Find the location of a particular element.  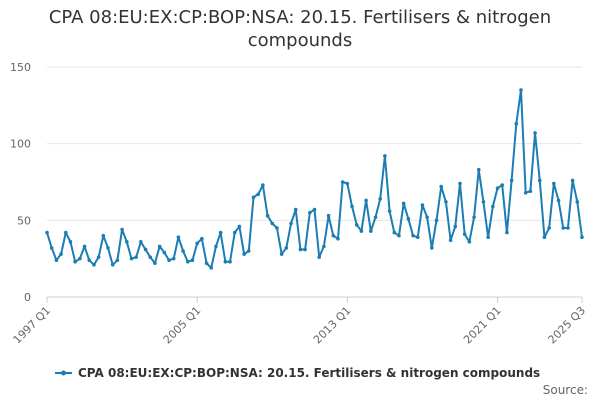

x-tick-label: 2025 Q3 is located at coordinates (567, 325).